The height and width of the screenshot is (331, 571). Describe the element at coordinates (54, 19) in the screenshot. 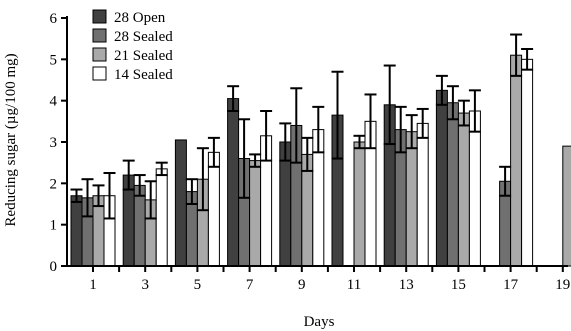

I see `y-tick-label: 6` at that location.